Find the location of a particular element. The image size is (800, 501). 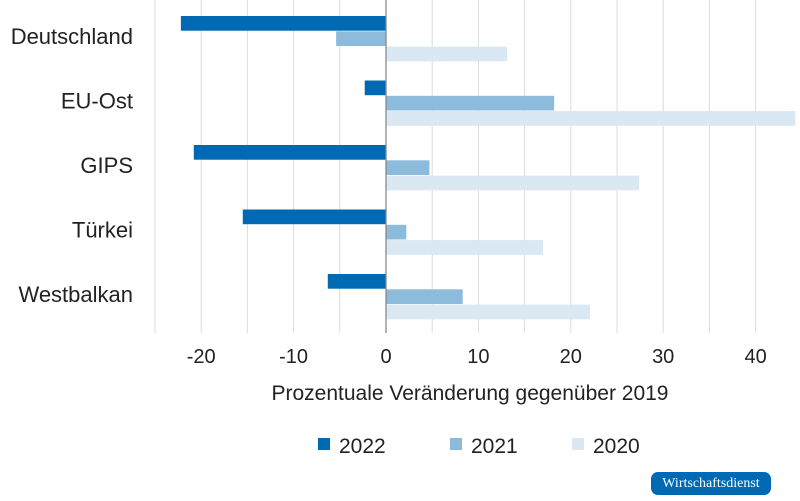

legend-swatch-2021 is located at coordinates (456, 444).